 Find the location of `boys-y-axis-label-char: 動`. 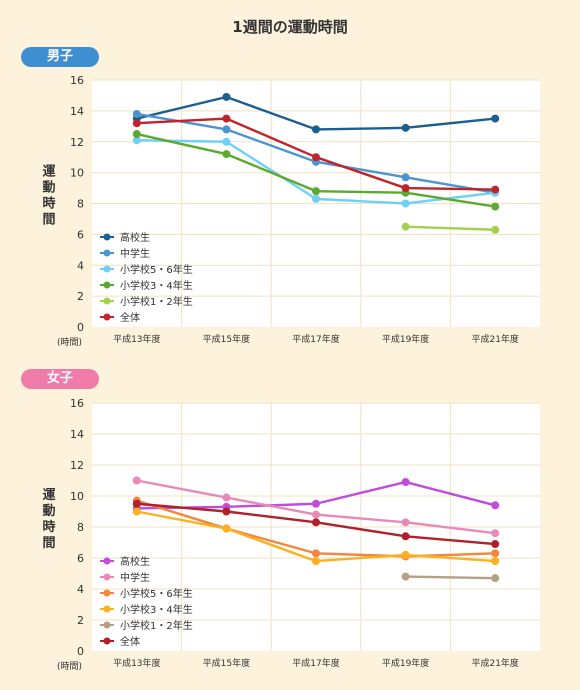

boys-y-axis-label-char: 動 is located at coordinates (48, 188).